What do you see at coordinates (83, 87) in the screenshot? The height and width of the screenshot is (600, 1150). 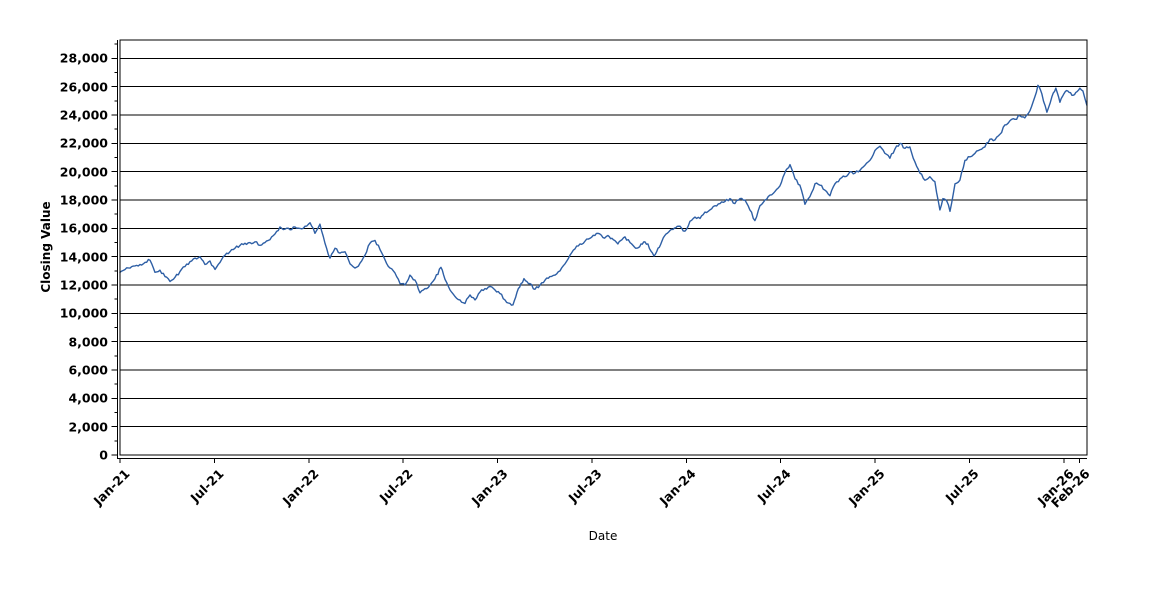 I see `y-tick-label: 26,000` at bounding box center [83, 87].